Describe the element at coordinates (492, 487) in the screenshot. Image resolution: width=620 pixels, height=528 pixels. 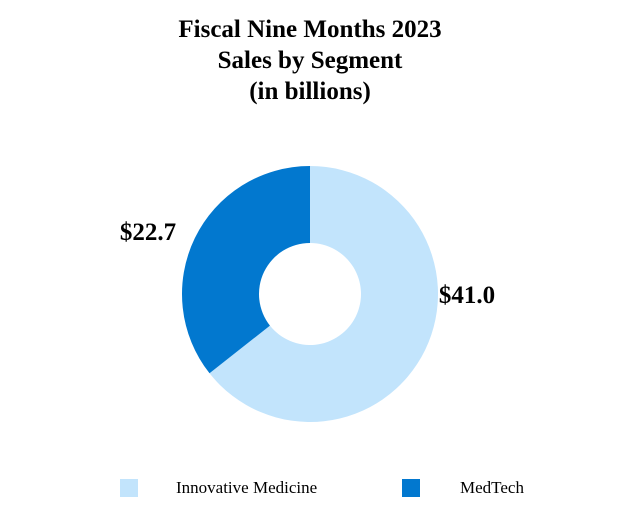
I see `legend-label-medtech: MedTech` at that location.